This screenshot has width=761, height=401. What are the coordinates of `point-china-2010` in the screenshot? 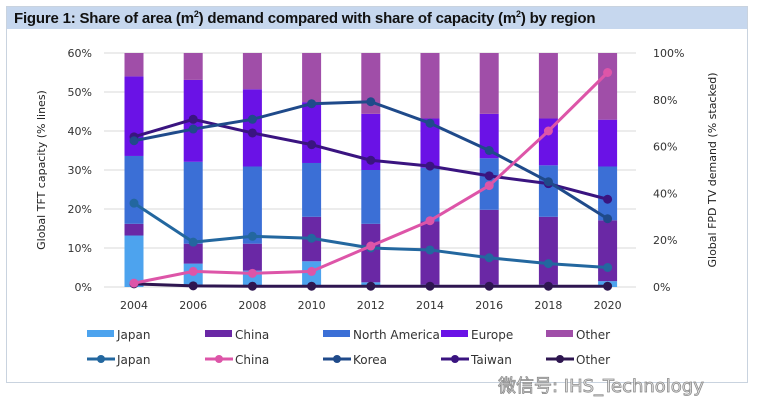 It's located at (312, 271).